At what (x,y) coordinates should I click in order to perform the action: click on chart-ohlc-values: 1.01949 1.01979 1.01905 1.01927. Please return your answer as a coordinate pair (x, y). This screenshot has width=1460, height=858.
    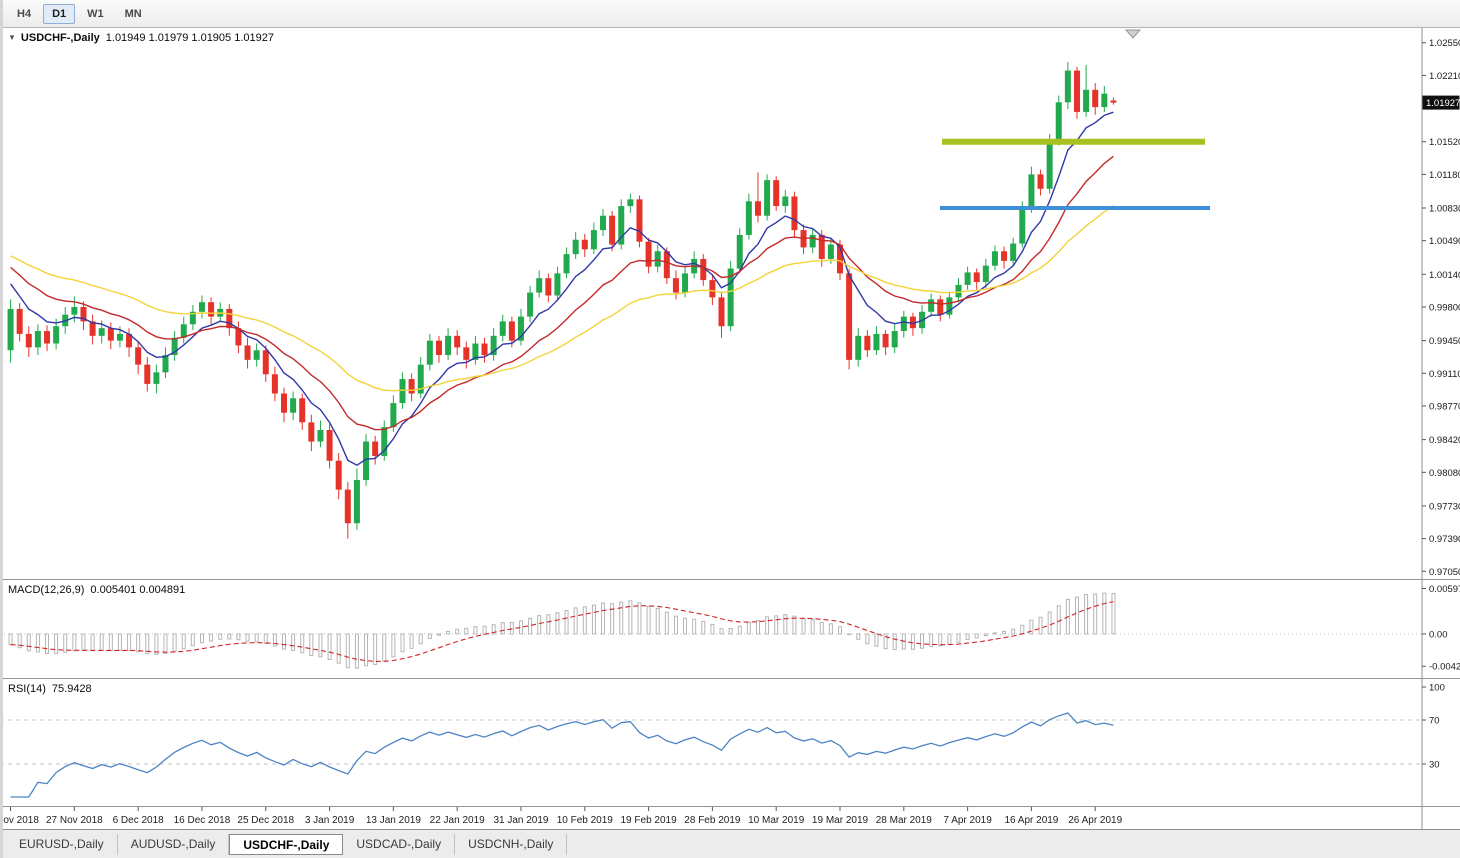
    Looking at the image, I should click on (189, 38).